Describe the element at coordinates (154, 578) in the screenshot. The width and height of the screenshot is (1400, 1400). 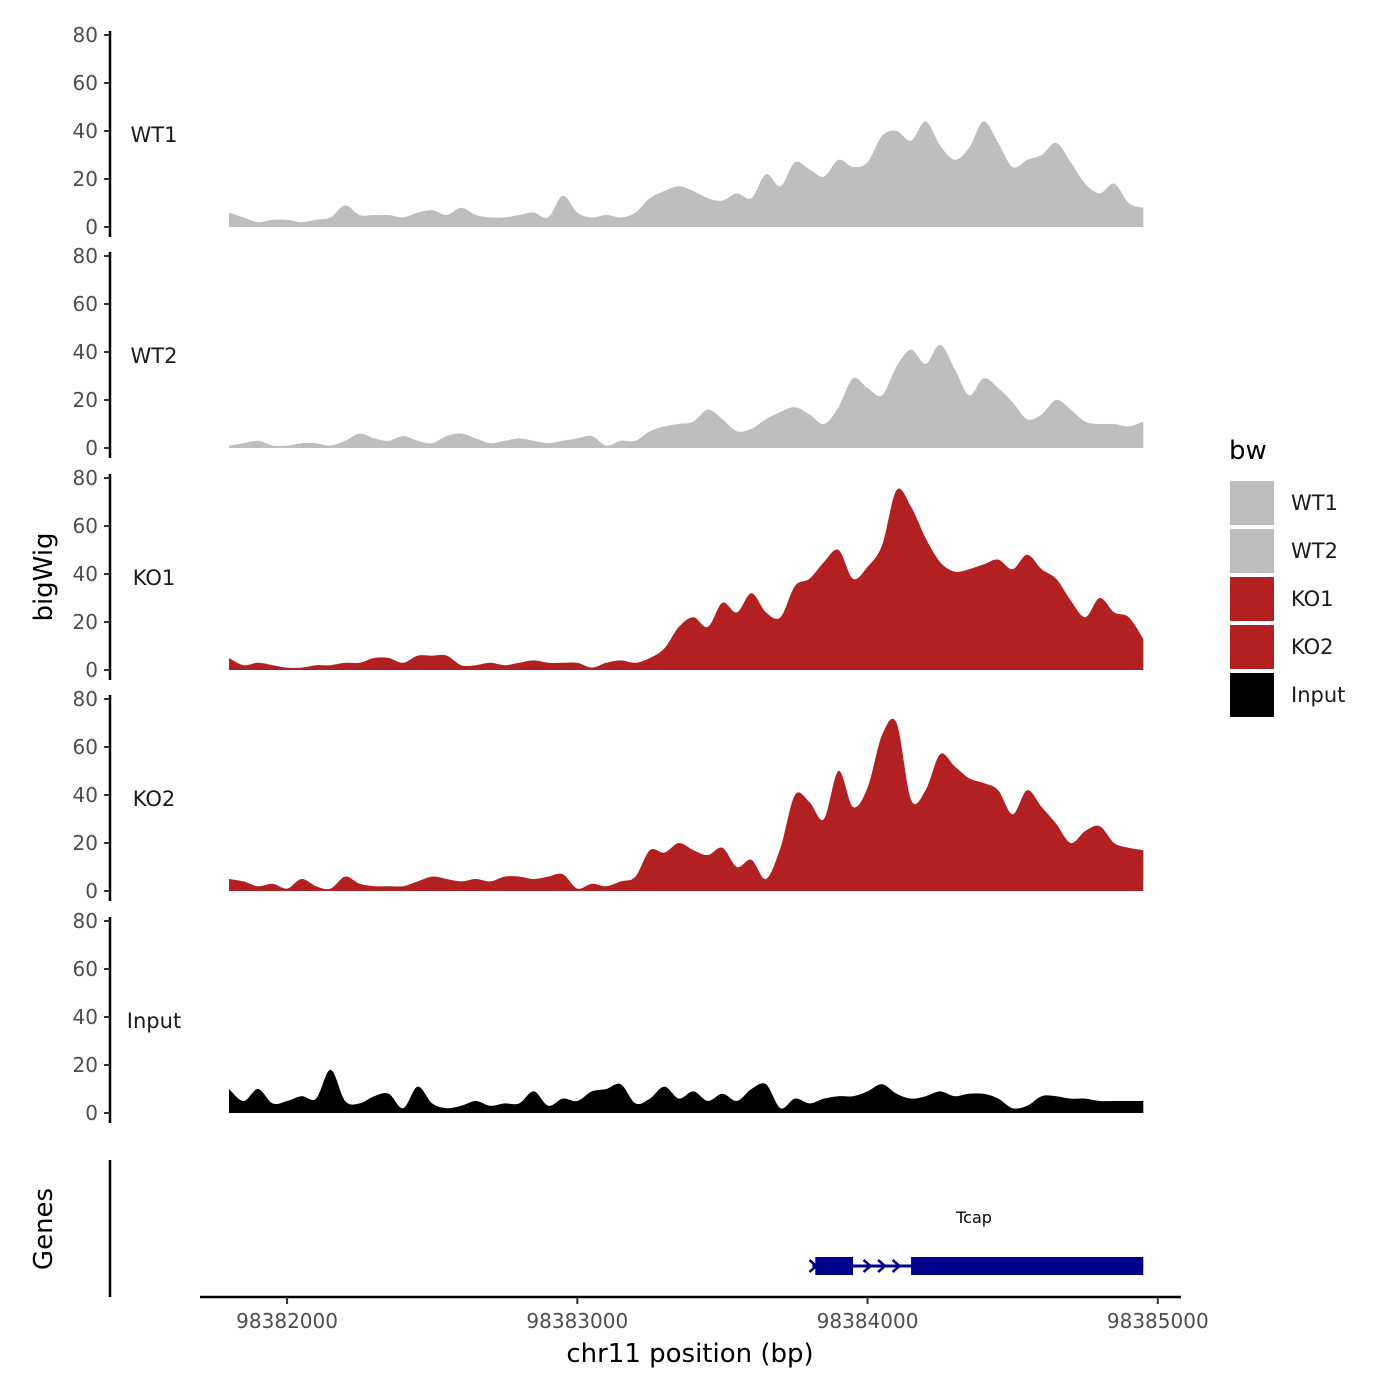
I see `track-label: KO1` at that location.